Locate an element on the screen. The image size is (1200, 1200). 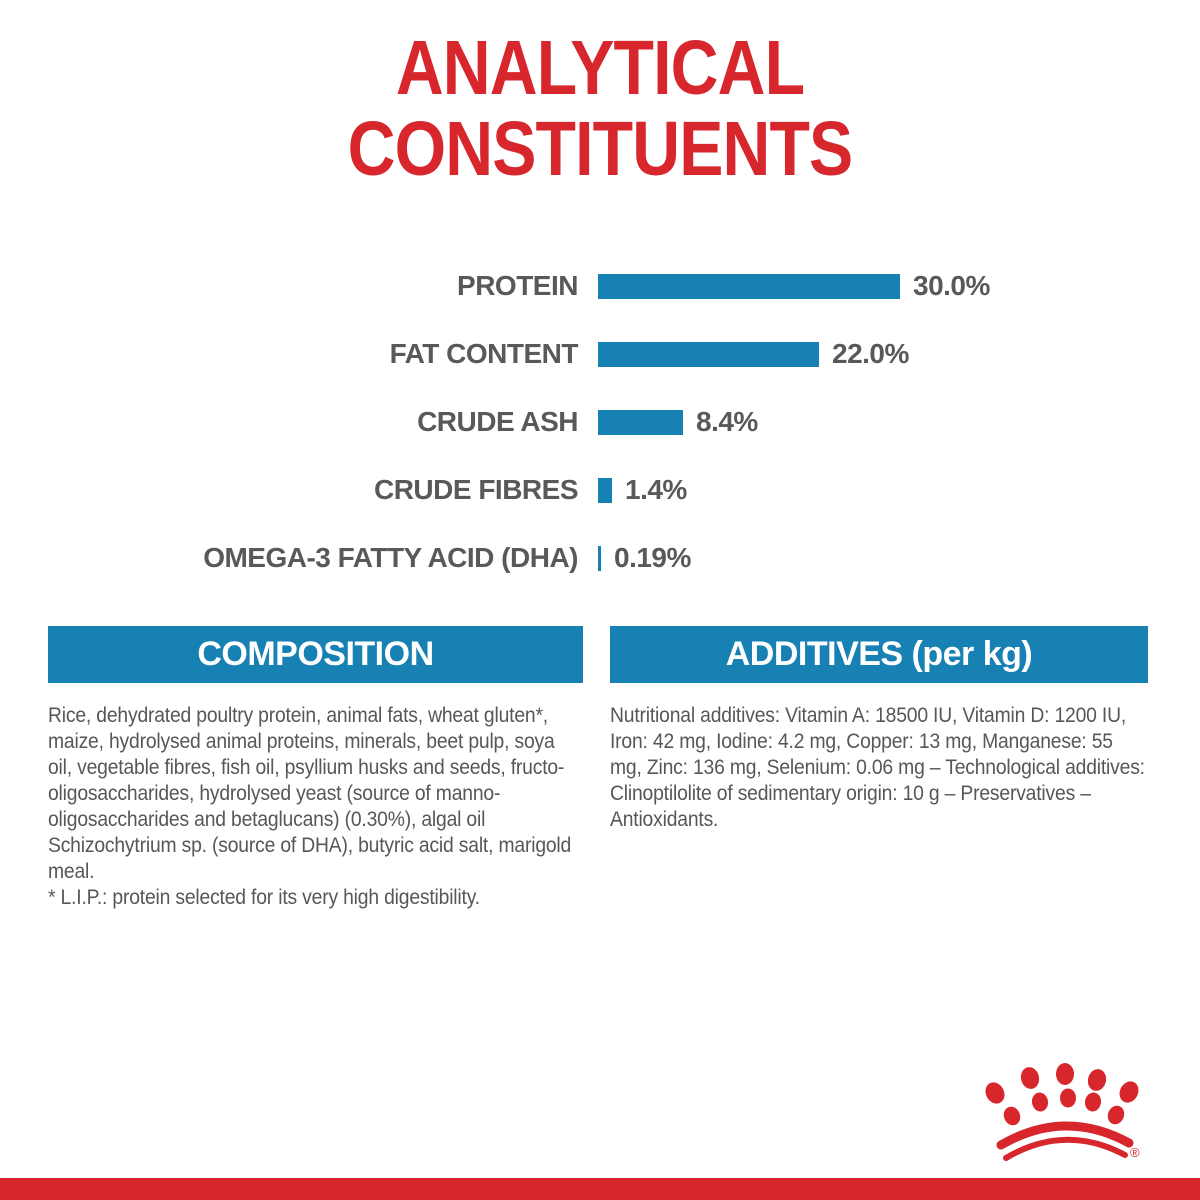
royal-canin-crown-logo: ® is located at coordinates (1062, 1112).